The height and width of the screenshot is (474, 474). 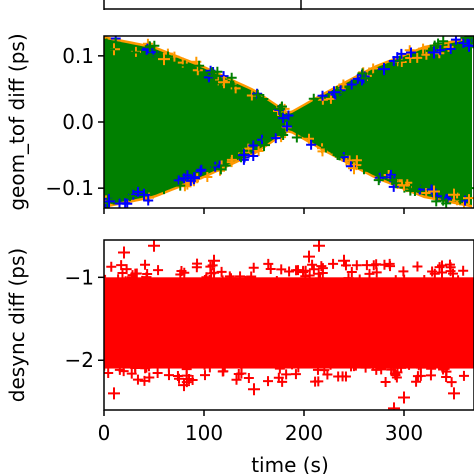 I want to click on y-tick-label: 0.1, so click(x=78, y=56).